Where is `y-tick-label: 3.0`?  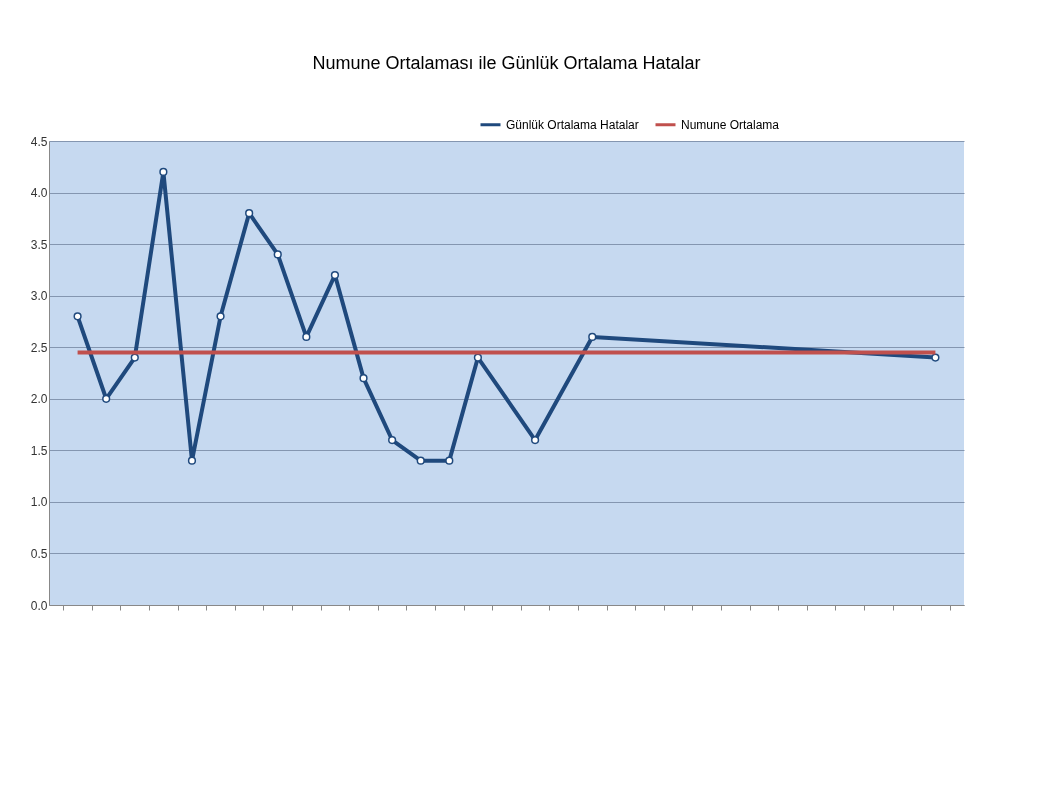
y-tick-label: 3.0 is located at coordinates (39, 296).